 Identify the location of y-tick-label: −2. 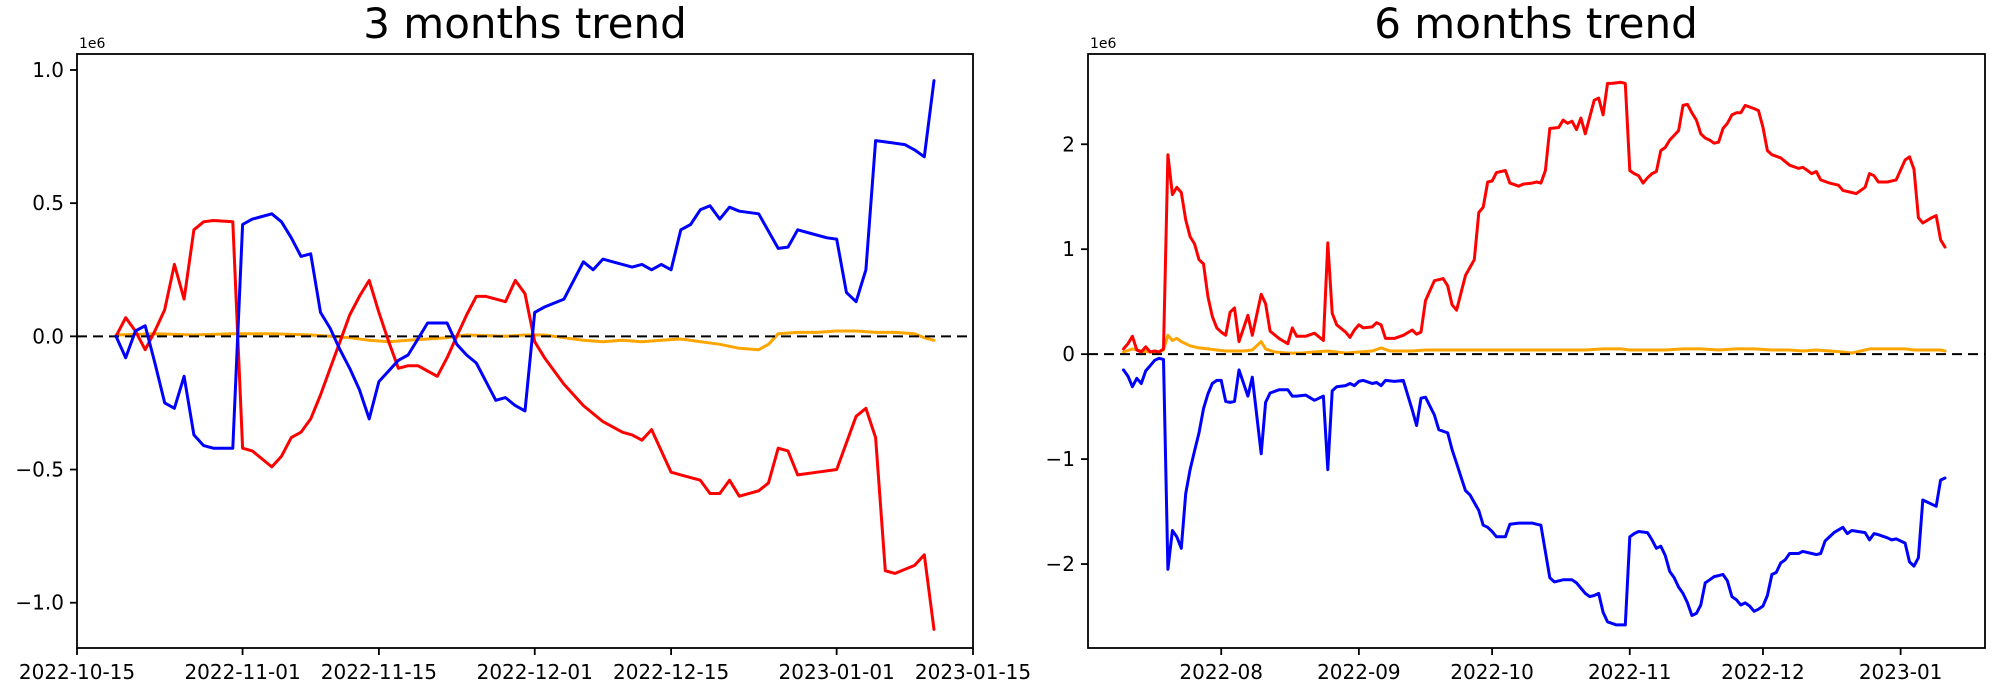
(1060, 564).